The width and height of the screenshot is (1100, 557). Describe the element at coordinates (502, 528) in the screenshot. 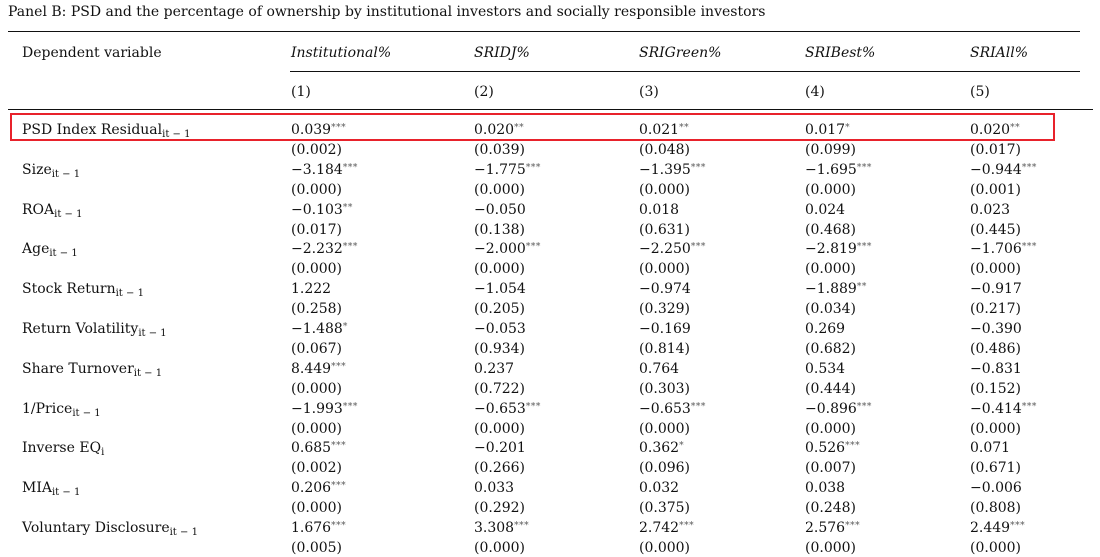

I see `coefficient-cell: 3.308***` at that location.